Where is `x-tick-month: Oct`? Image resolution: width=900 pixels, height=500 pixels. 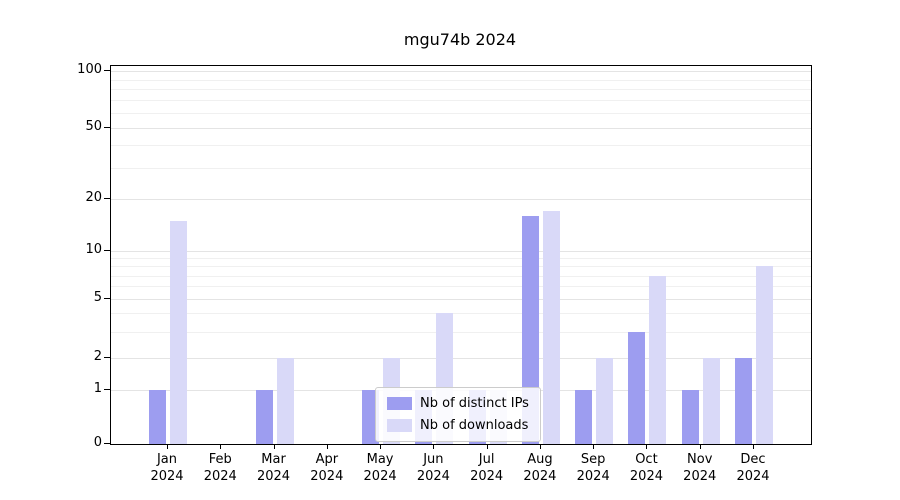 x-tick-month: Oct is located at coordinates (646, 459).